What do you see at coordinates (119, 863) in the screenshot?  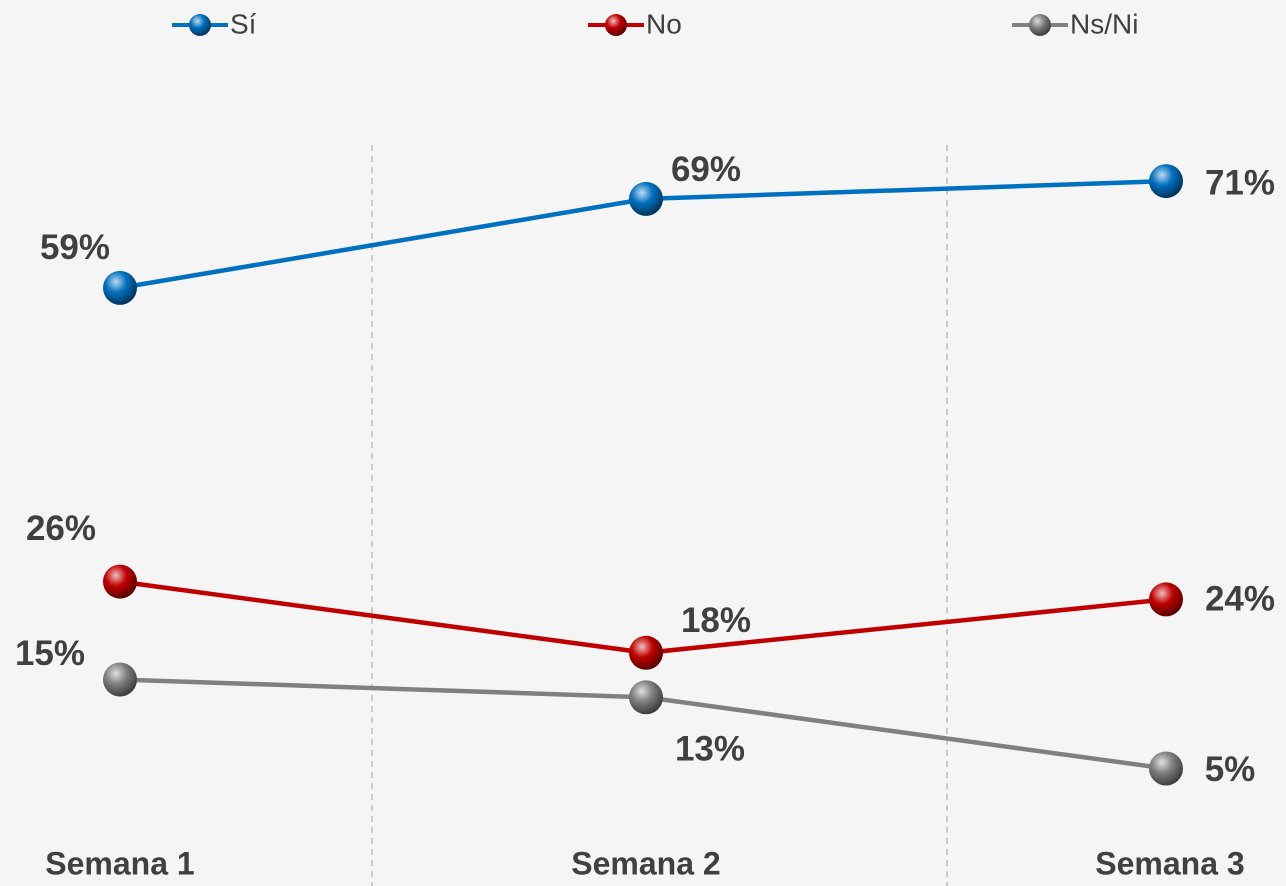 I see `x-tick-label: Semana 1` at bounding box center [119, 863].